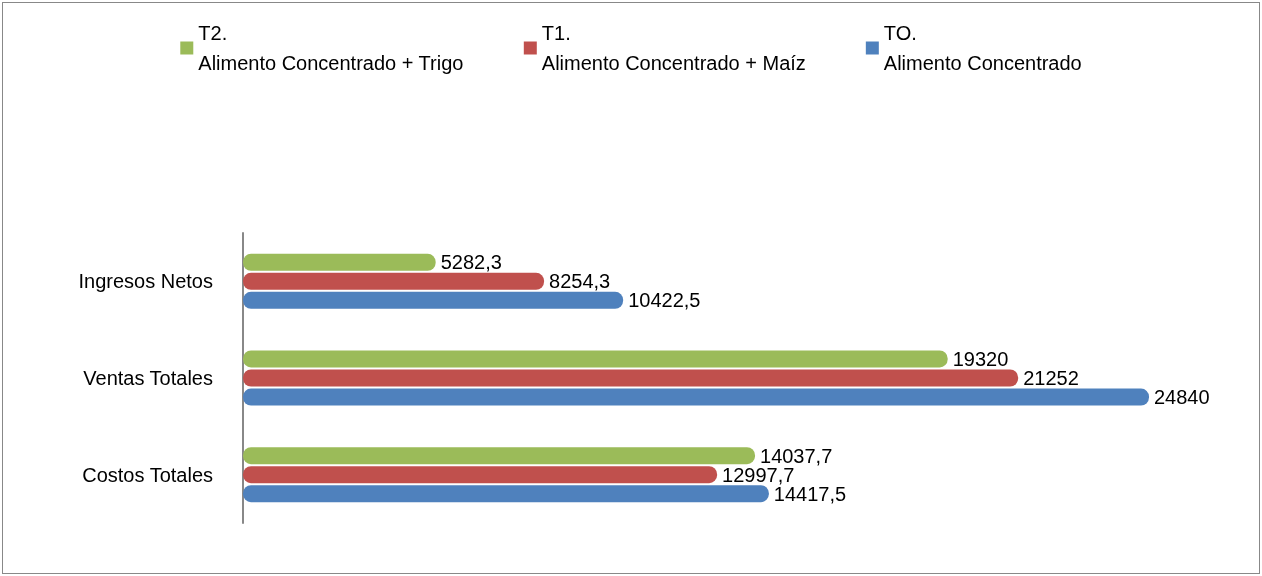  What do you see at coordinates (580, 281) in the screenshot?
I see `data-label: 8254,3` at bounding box center [580, 281].